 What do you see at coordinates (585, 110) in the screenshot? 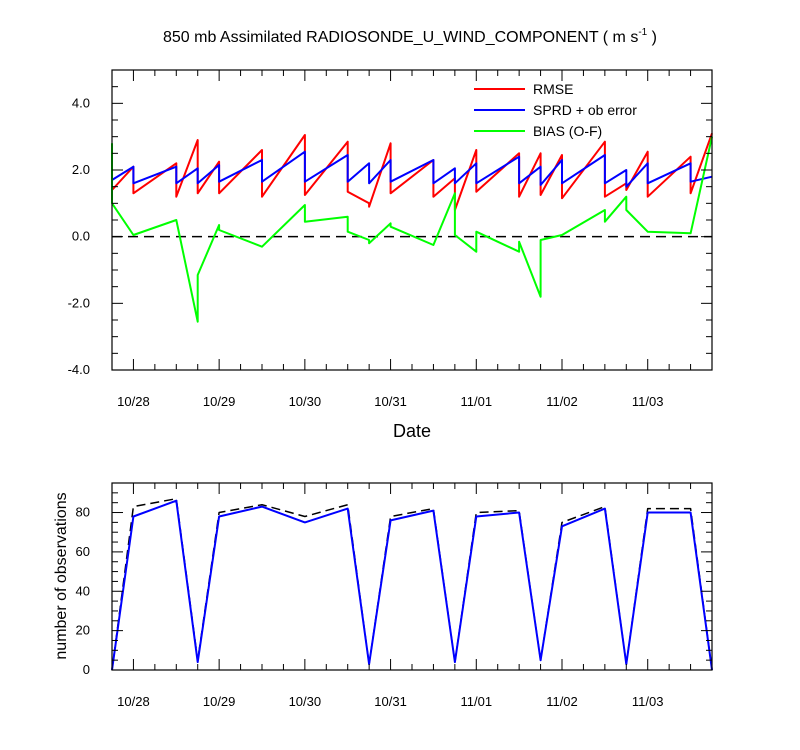
I see `legend-label-sprd-ob-error: SPRD + ob error` at bounding box center [585, 110].